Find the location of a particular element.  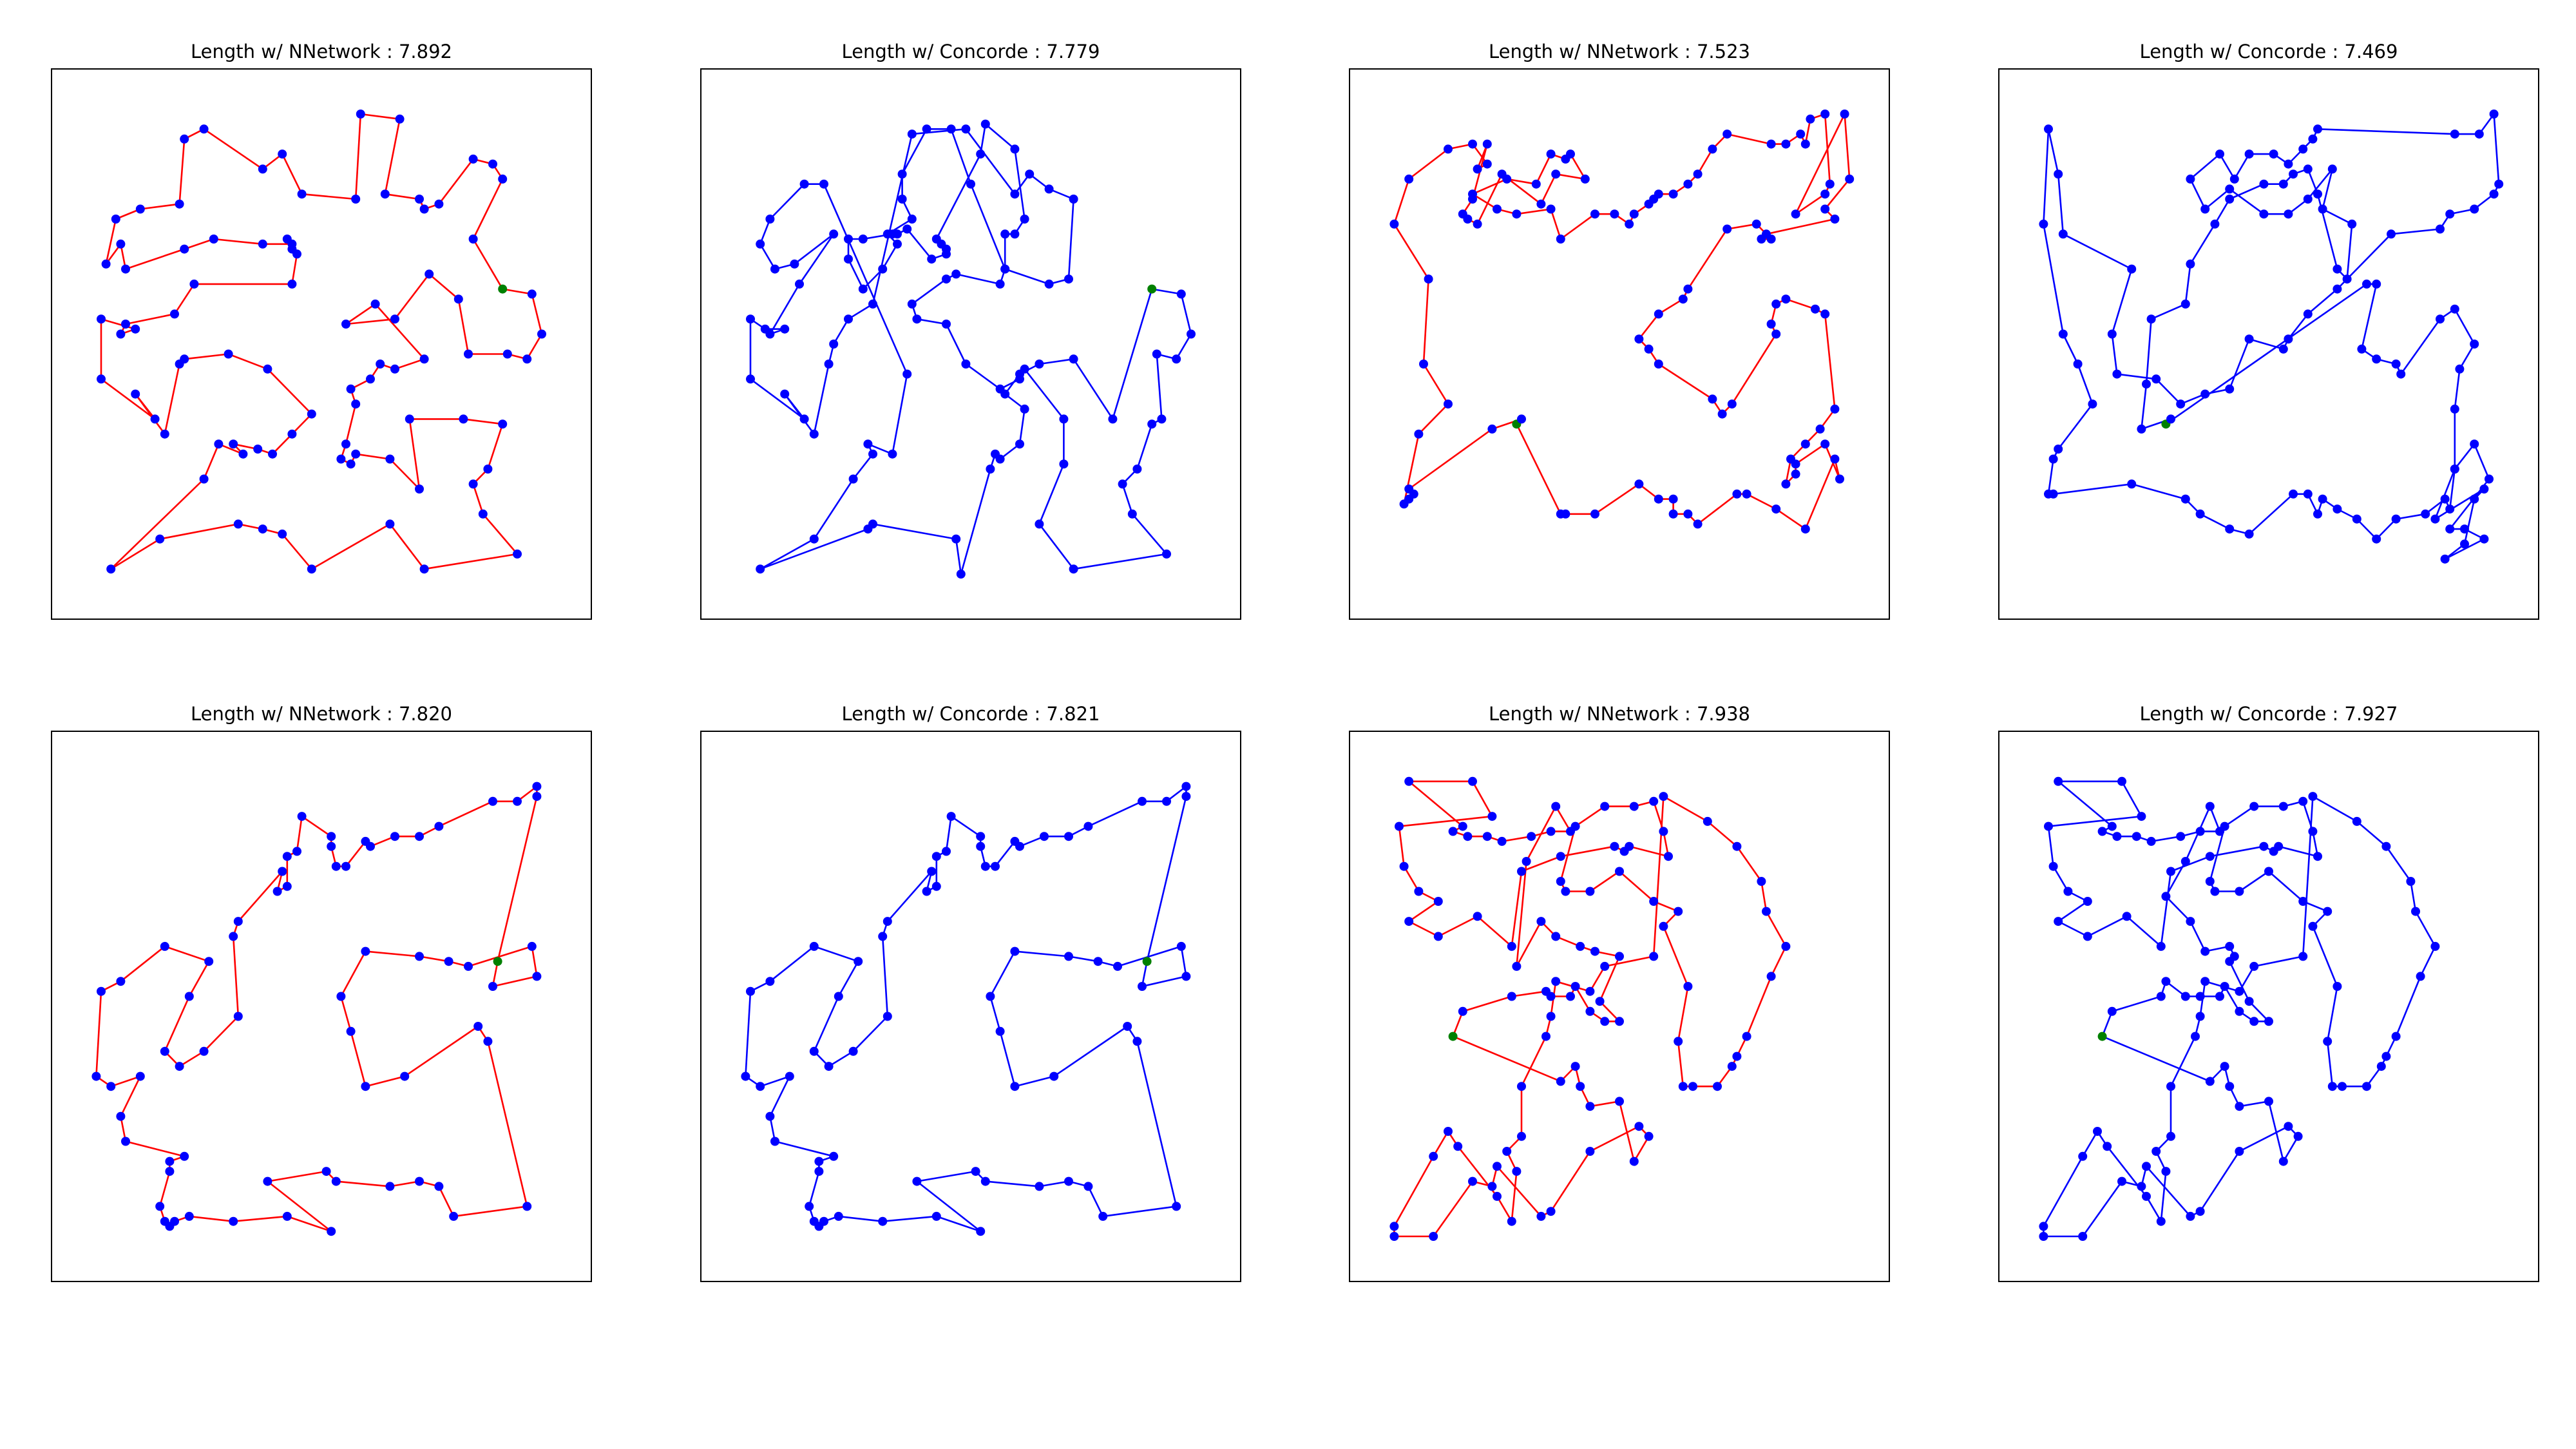

chart-panel-6: Length w/ Concorde : 7.821 is located at coordinates (970, 992).